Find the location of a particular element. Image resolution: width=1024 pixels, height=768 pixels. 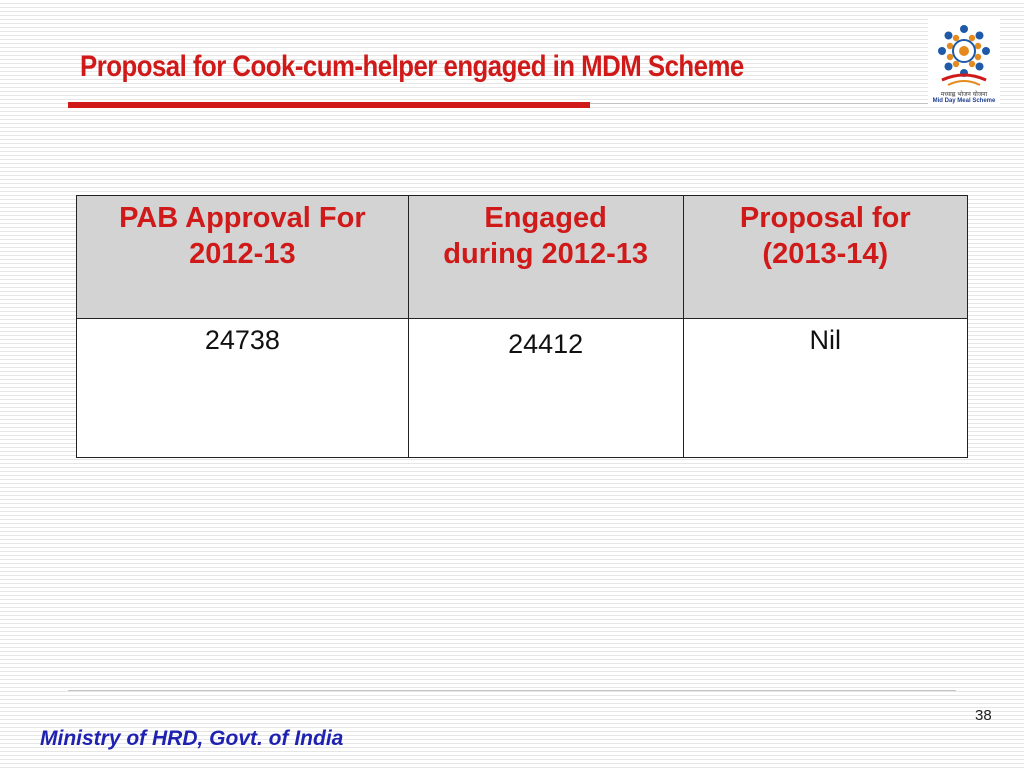

header-line: during 2012-13 is located at coordinates (545, 254).